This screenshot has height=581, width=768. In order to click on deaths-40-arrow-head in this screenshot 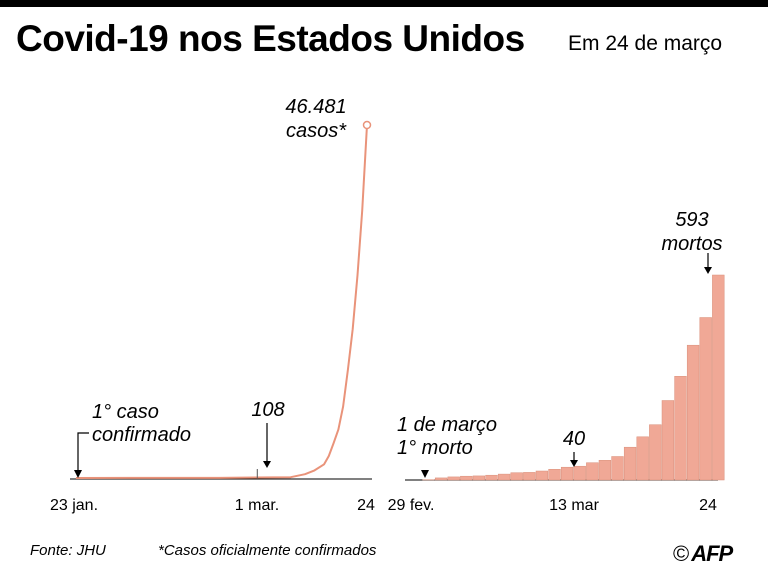, I will do `click(574, 463)`.